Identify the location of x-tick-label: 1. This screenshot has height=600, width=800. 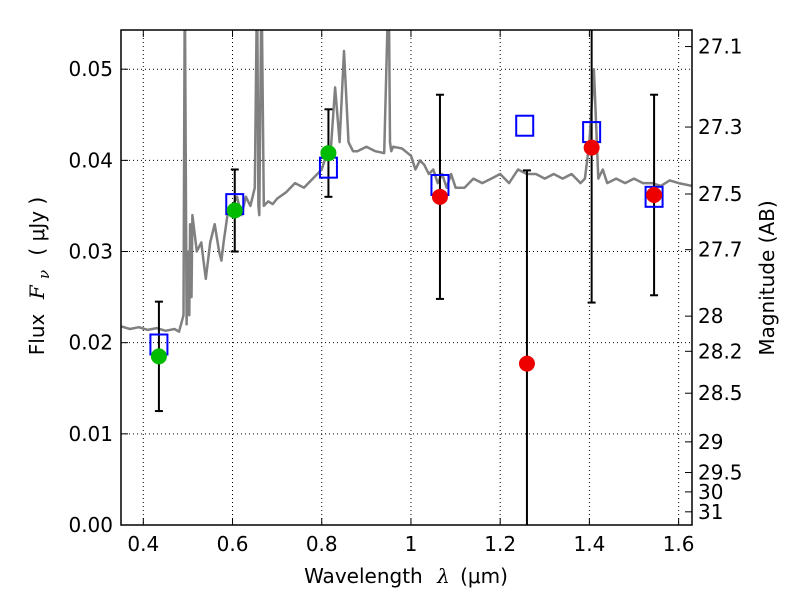
(411, 544).